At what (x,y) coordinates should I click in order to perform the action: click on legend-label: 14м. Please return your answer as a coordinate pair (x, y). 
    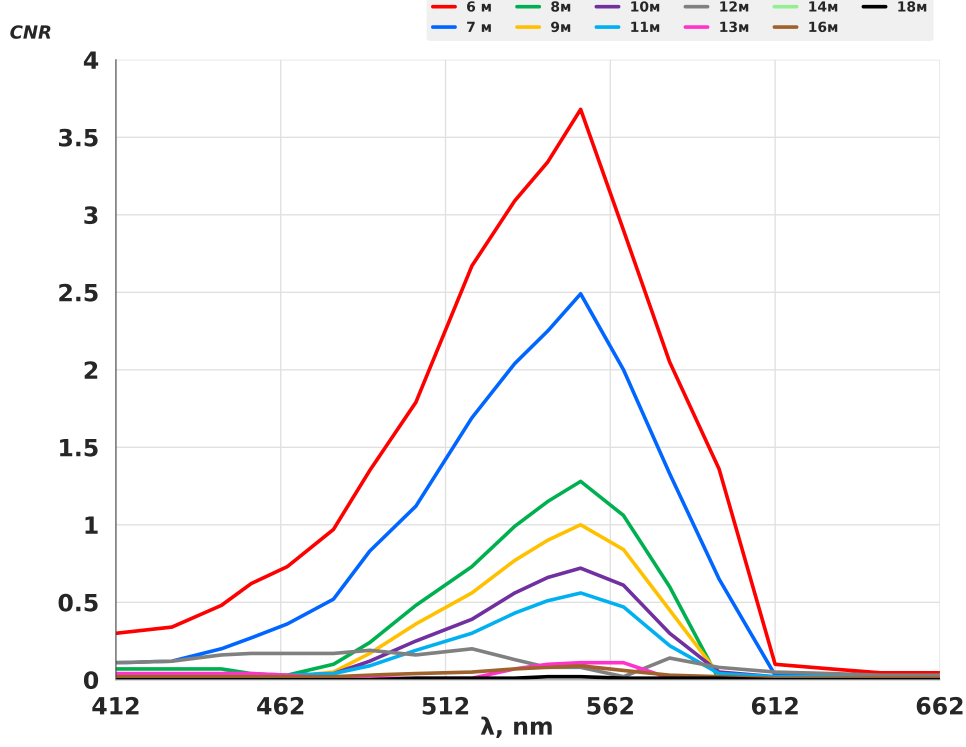
    Looking at the image, I should click on (823, 6).